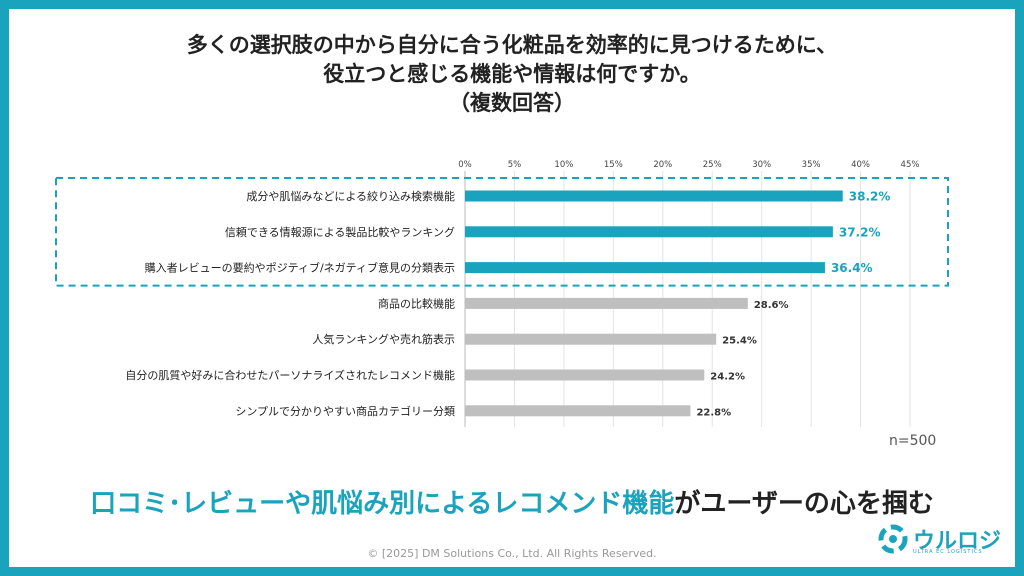 The width and height of the screenshot is (1024, 576). Describe the element at coordinates (948, 552) in the screenshot. I see `logo-subtitle: ULTRA EC LOGISTICS` at that location.